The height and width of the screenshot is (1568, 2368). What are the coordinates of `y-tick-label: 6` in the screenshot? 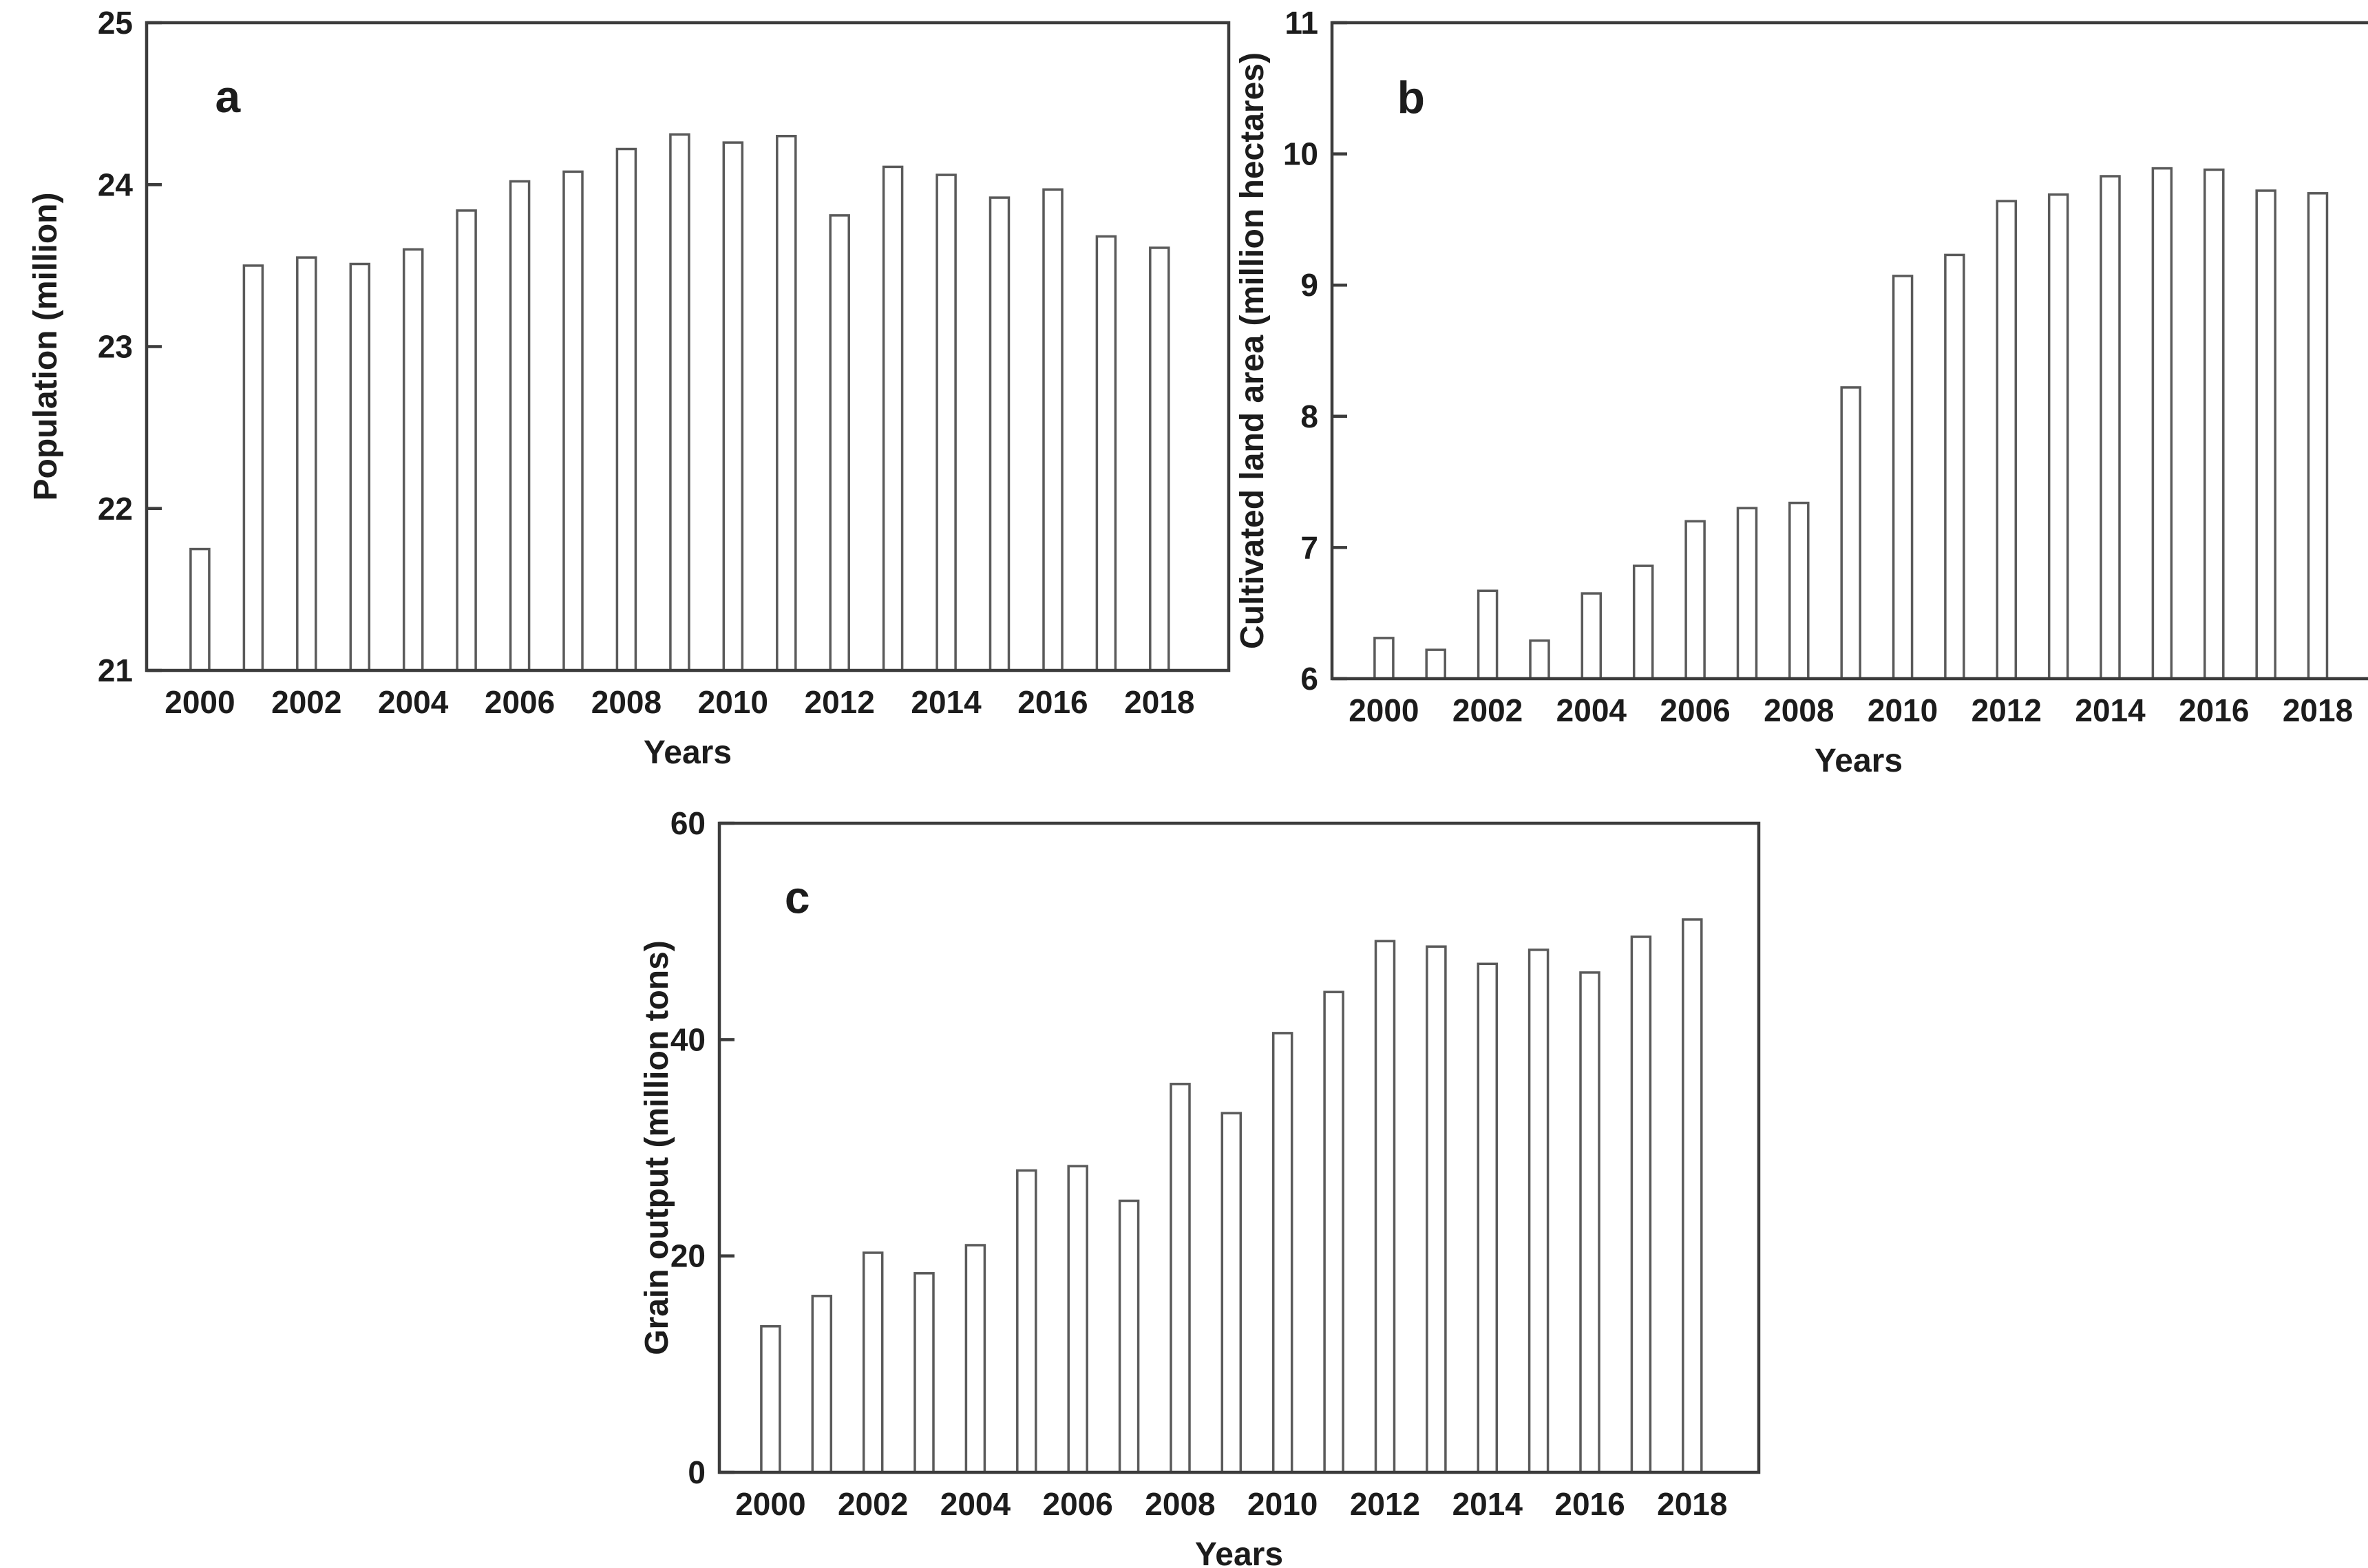 It's located at (1309, 679).